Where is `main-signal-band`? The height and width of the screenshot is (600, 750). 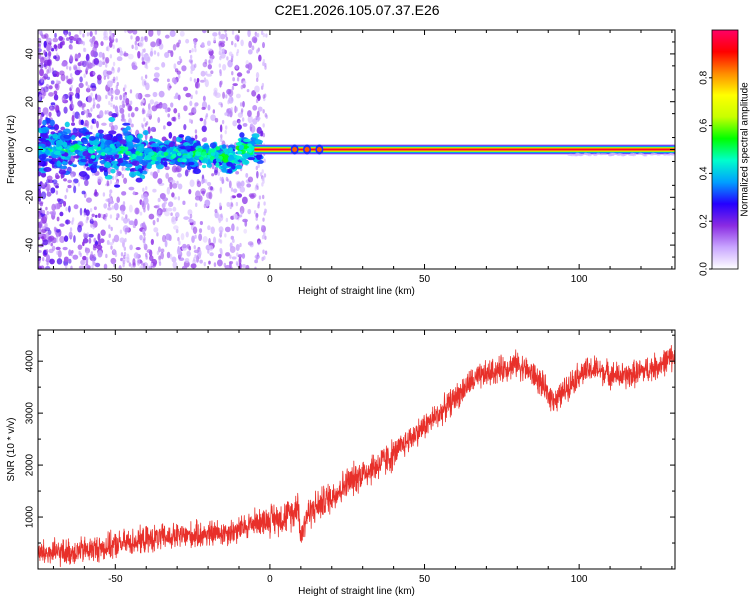 main-signal-band is located at coordinates (464, 149).